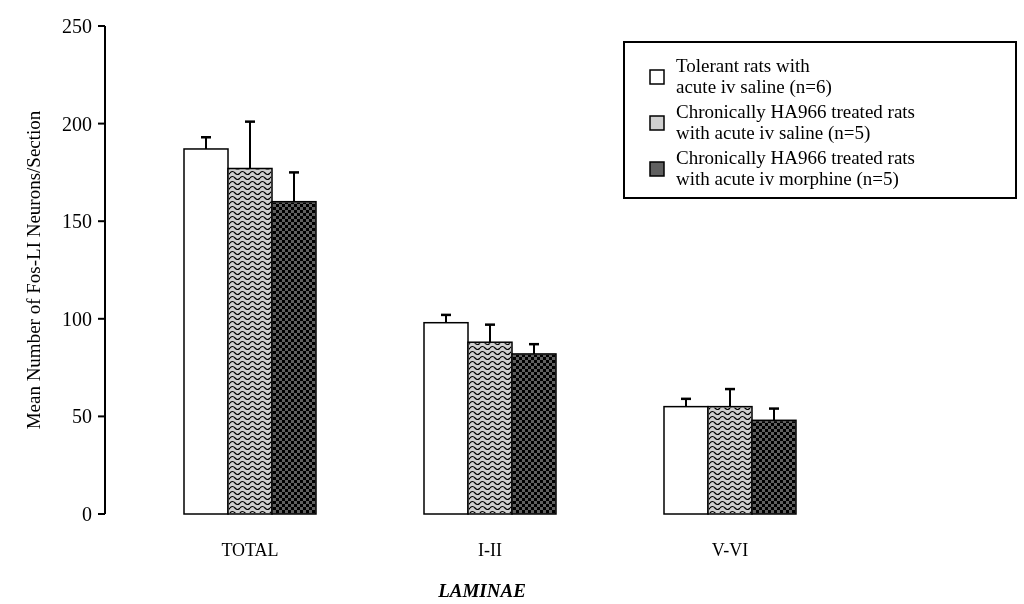 The image size is (1024, 604). Describe the element at coordinates (250, 550) in the screenshot. I see `x-tick-label: TOTAL` at that location.